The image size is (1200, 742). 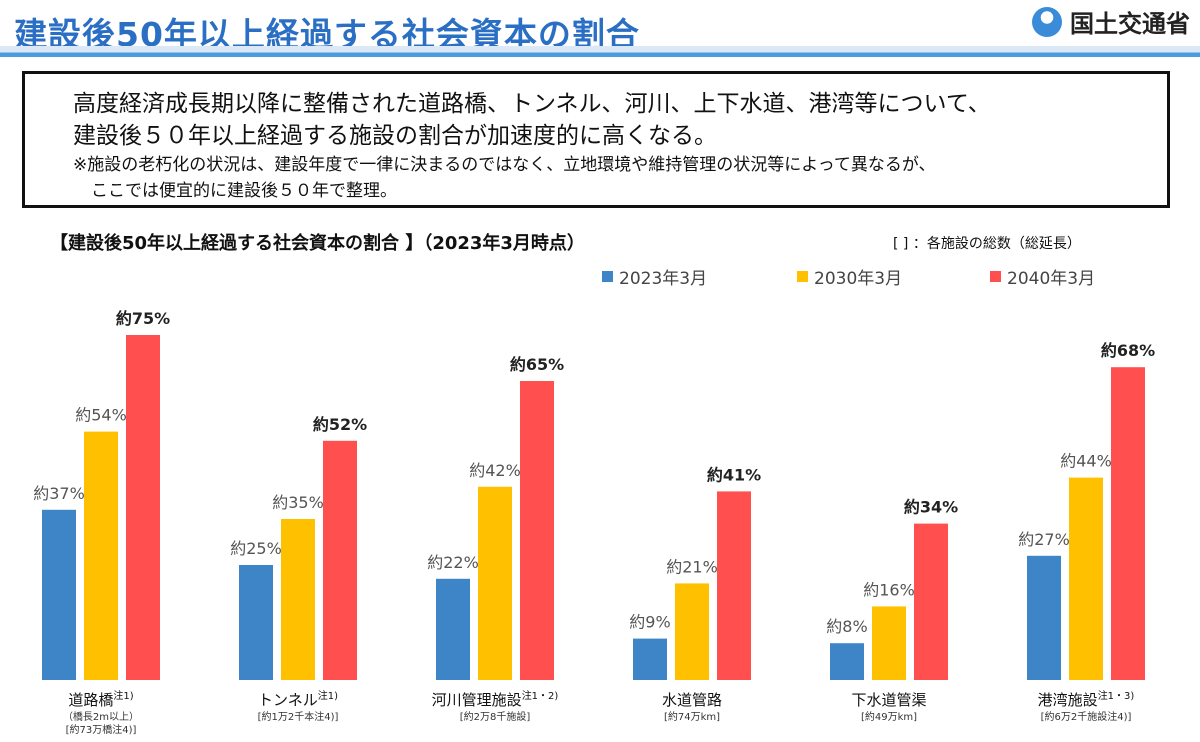 I want to click on legend-item-2030: 2030年3月, so click(x=849, y=276).